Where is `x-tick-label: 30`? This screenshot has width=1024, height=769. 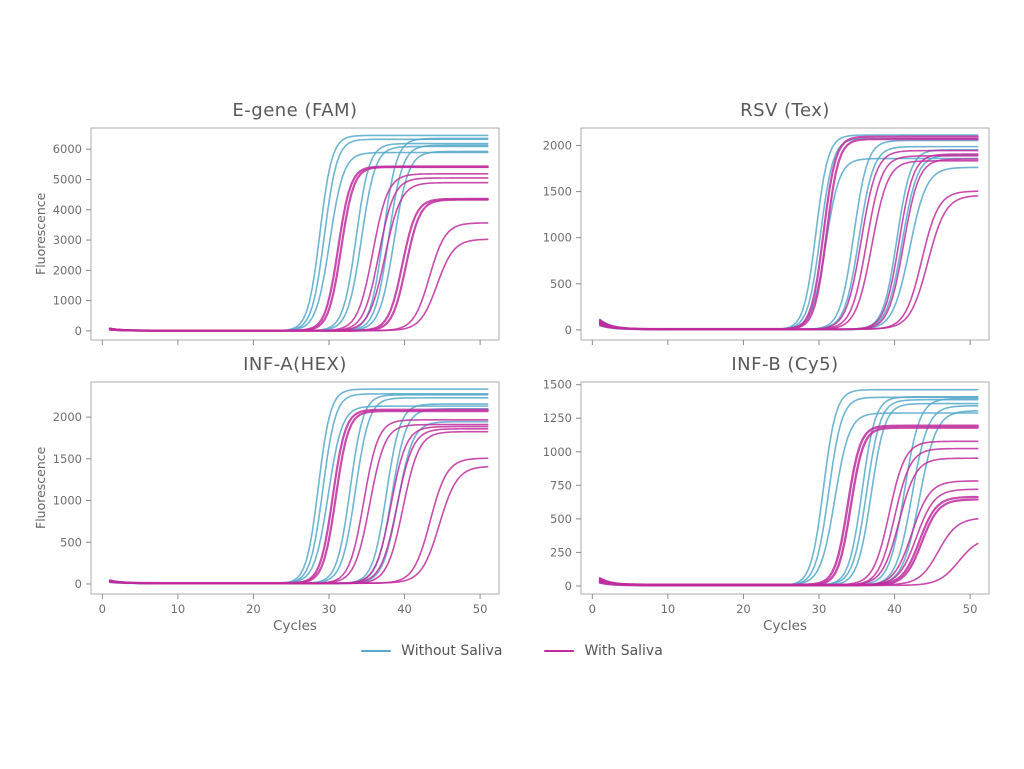 x-tick-label: 30 is located at coordinates (819, 609).